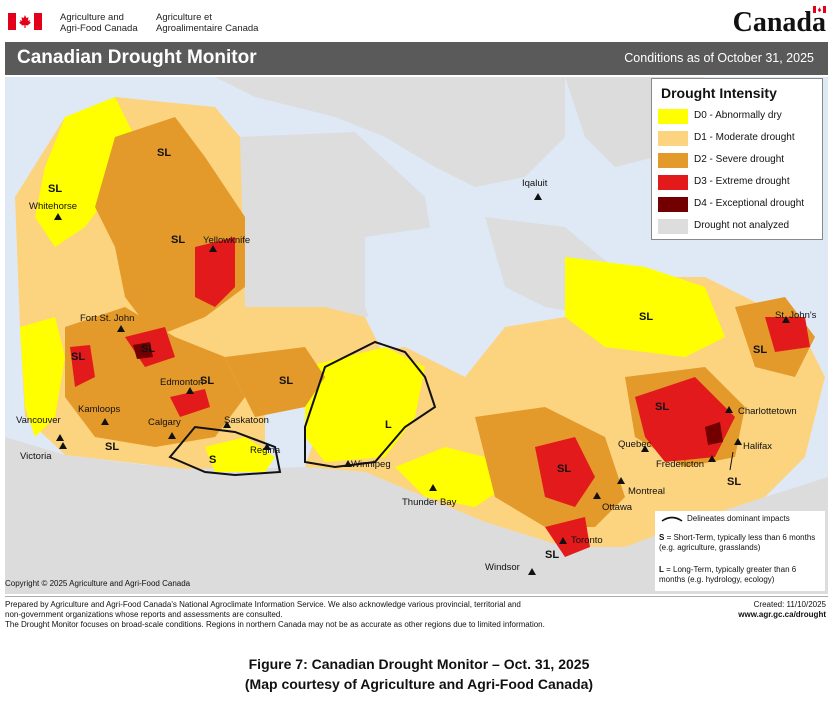 The image size is (838, 702). Describe the element at coordinates (789, 604) in the screenshot. I see `footer-created: Created: 11/10/2025` at that location.